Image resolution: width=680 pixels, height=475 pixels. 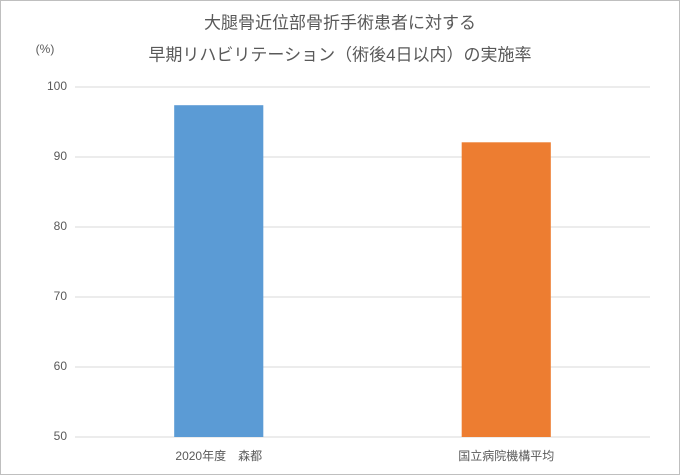 I want to click on y-tick-label: 90, so click(x=61, y=156).